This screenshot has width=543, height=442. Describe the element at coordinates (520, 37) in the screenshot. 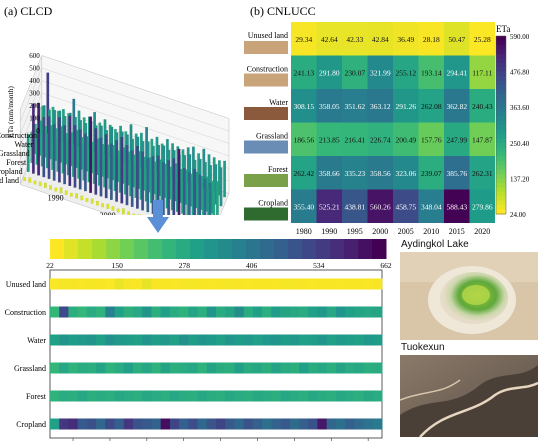

I see `colorbar-tick-label: 590.00` at that location.